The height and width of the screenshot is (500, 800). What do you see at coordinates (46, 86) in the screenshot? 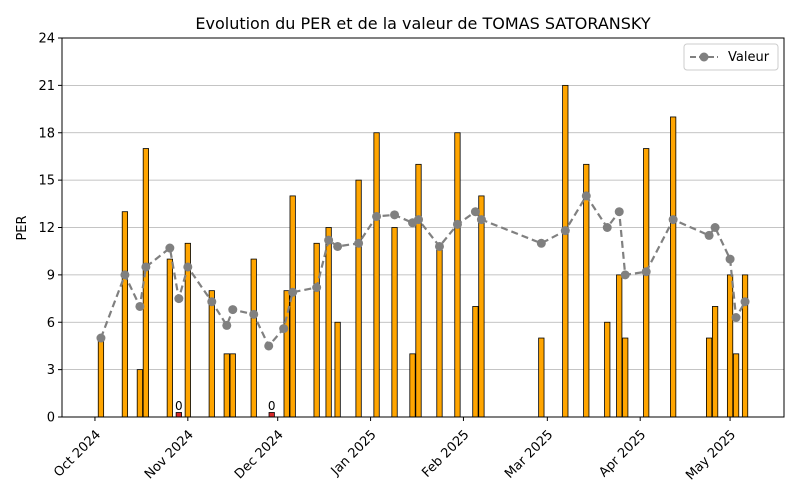
I see `y-tick-label: 21` at bounding box center [46, 86].